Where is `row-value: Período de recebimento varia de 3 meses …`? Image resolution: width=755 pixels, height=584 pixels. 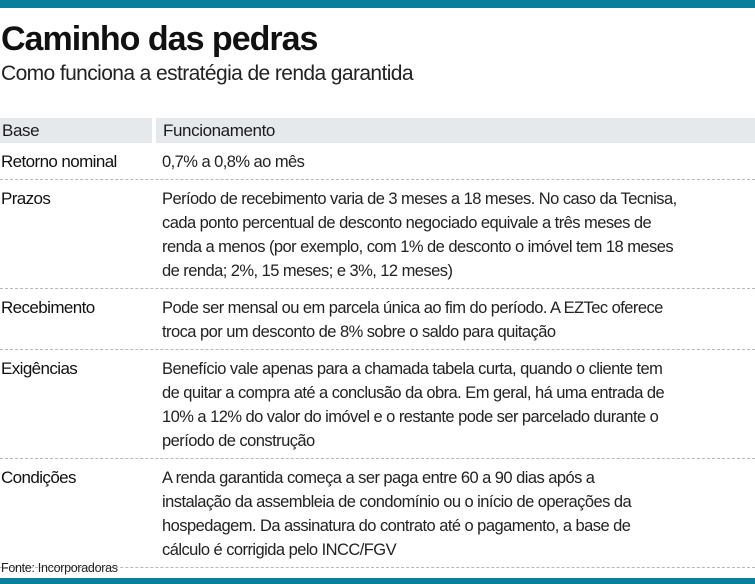
row-value: Período de recebimento varia de 3 meses … is located at coordinates (419, 235).